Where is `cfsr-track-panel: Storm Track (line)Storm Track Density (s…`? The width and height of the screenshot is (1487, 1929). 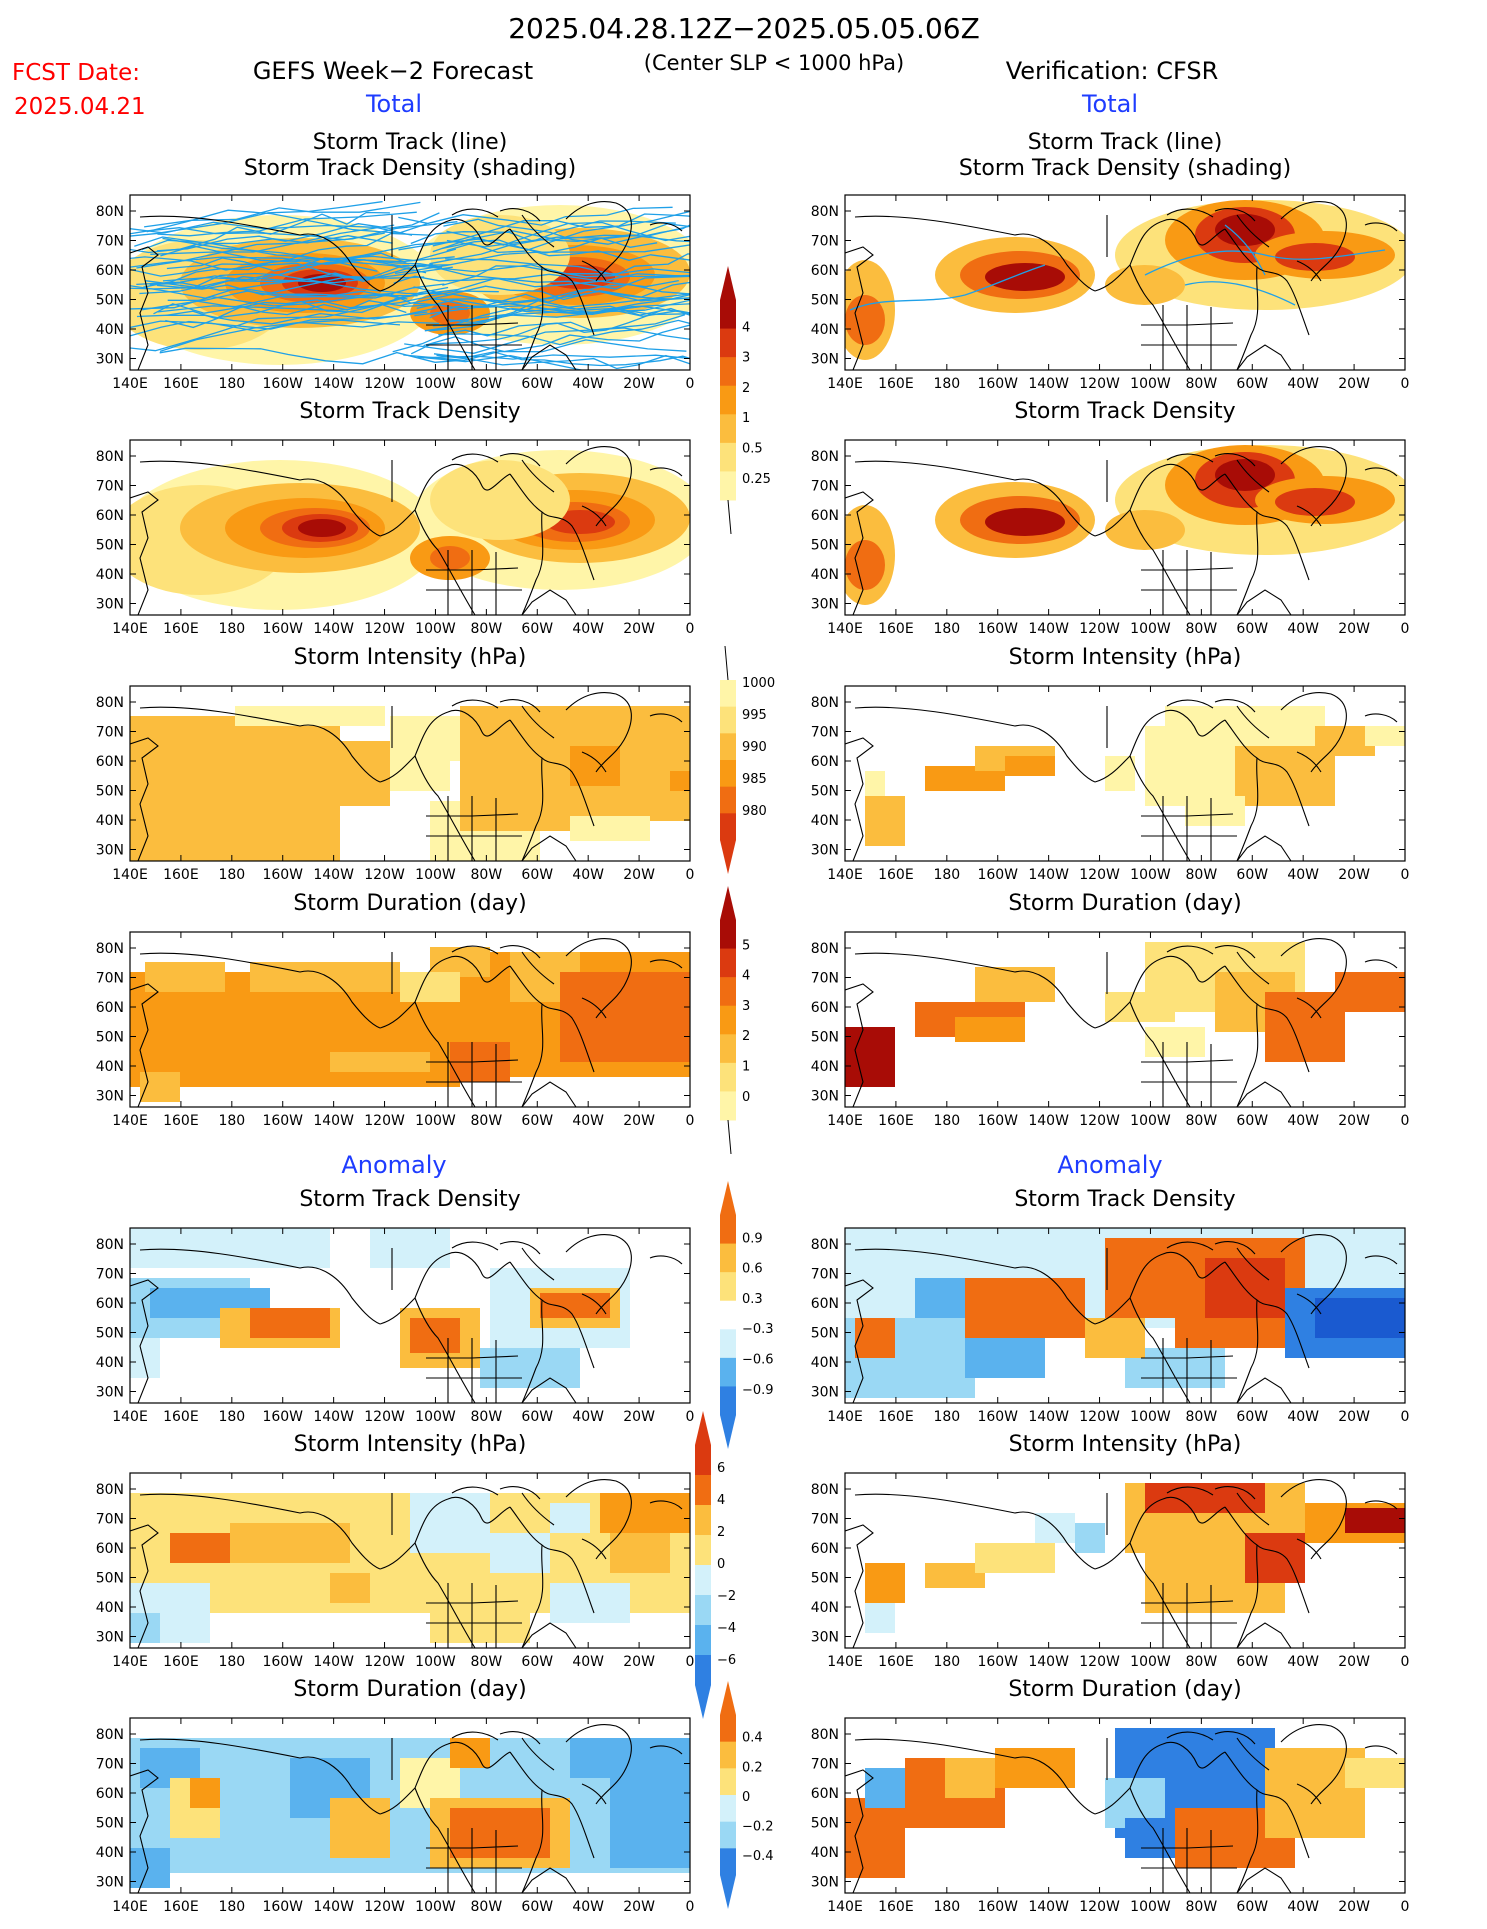
cfsr-track-panel: Storm Track (line)Storm Track Density (s… is located at coordinates (1110, 261).